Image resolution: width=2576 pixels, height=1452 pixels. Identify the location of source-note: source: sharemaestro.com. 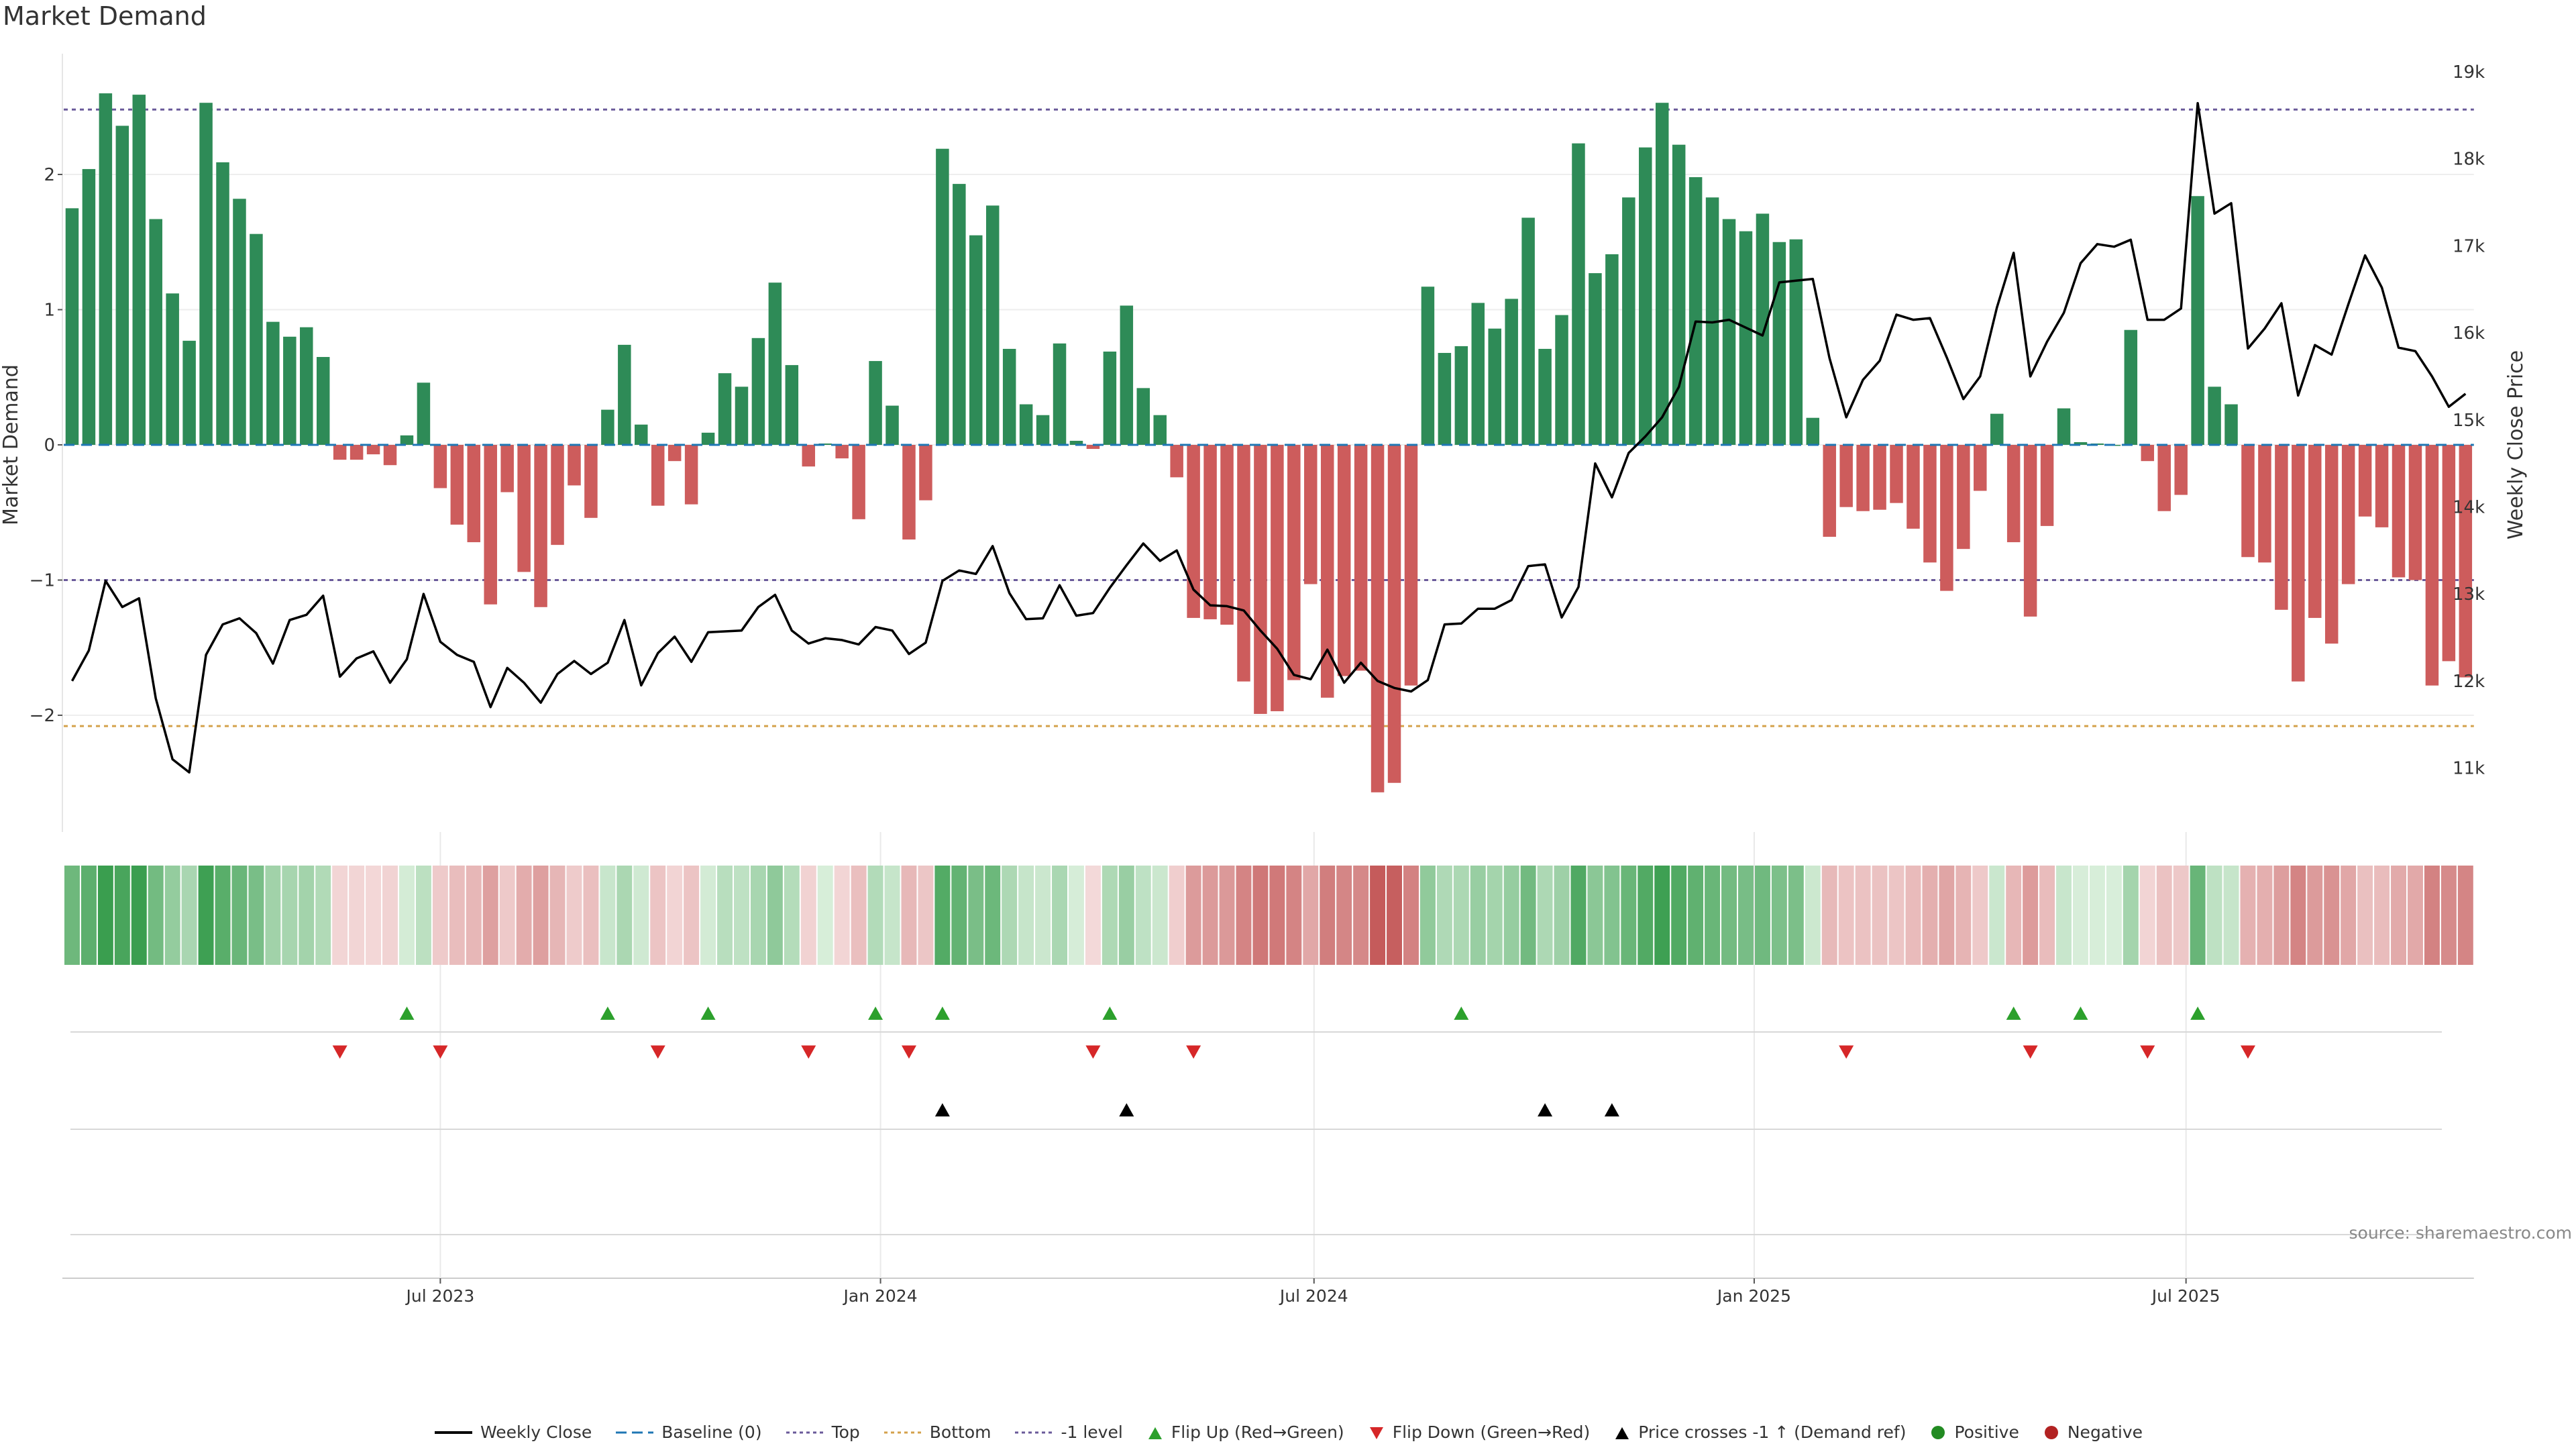
(2461, 1233).